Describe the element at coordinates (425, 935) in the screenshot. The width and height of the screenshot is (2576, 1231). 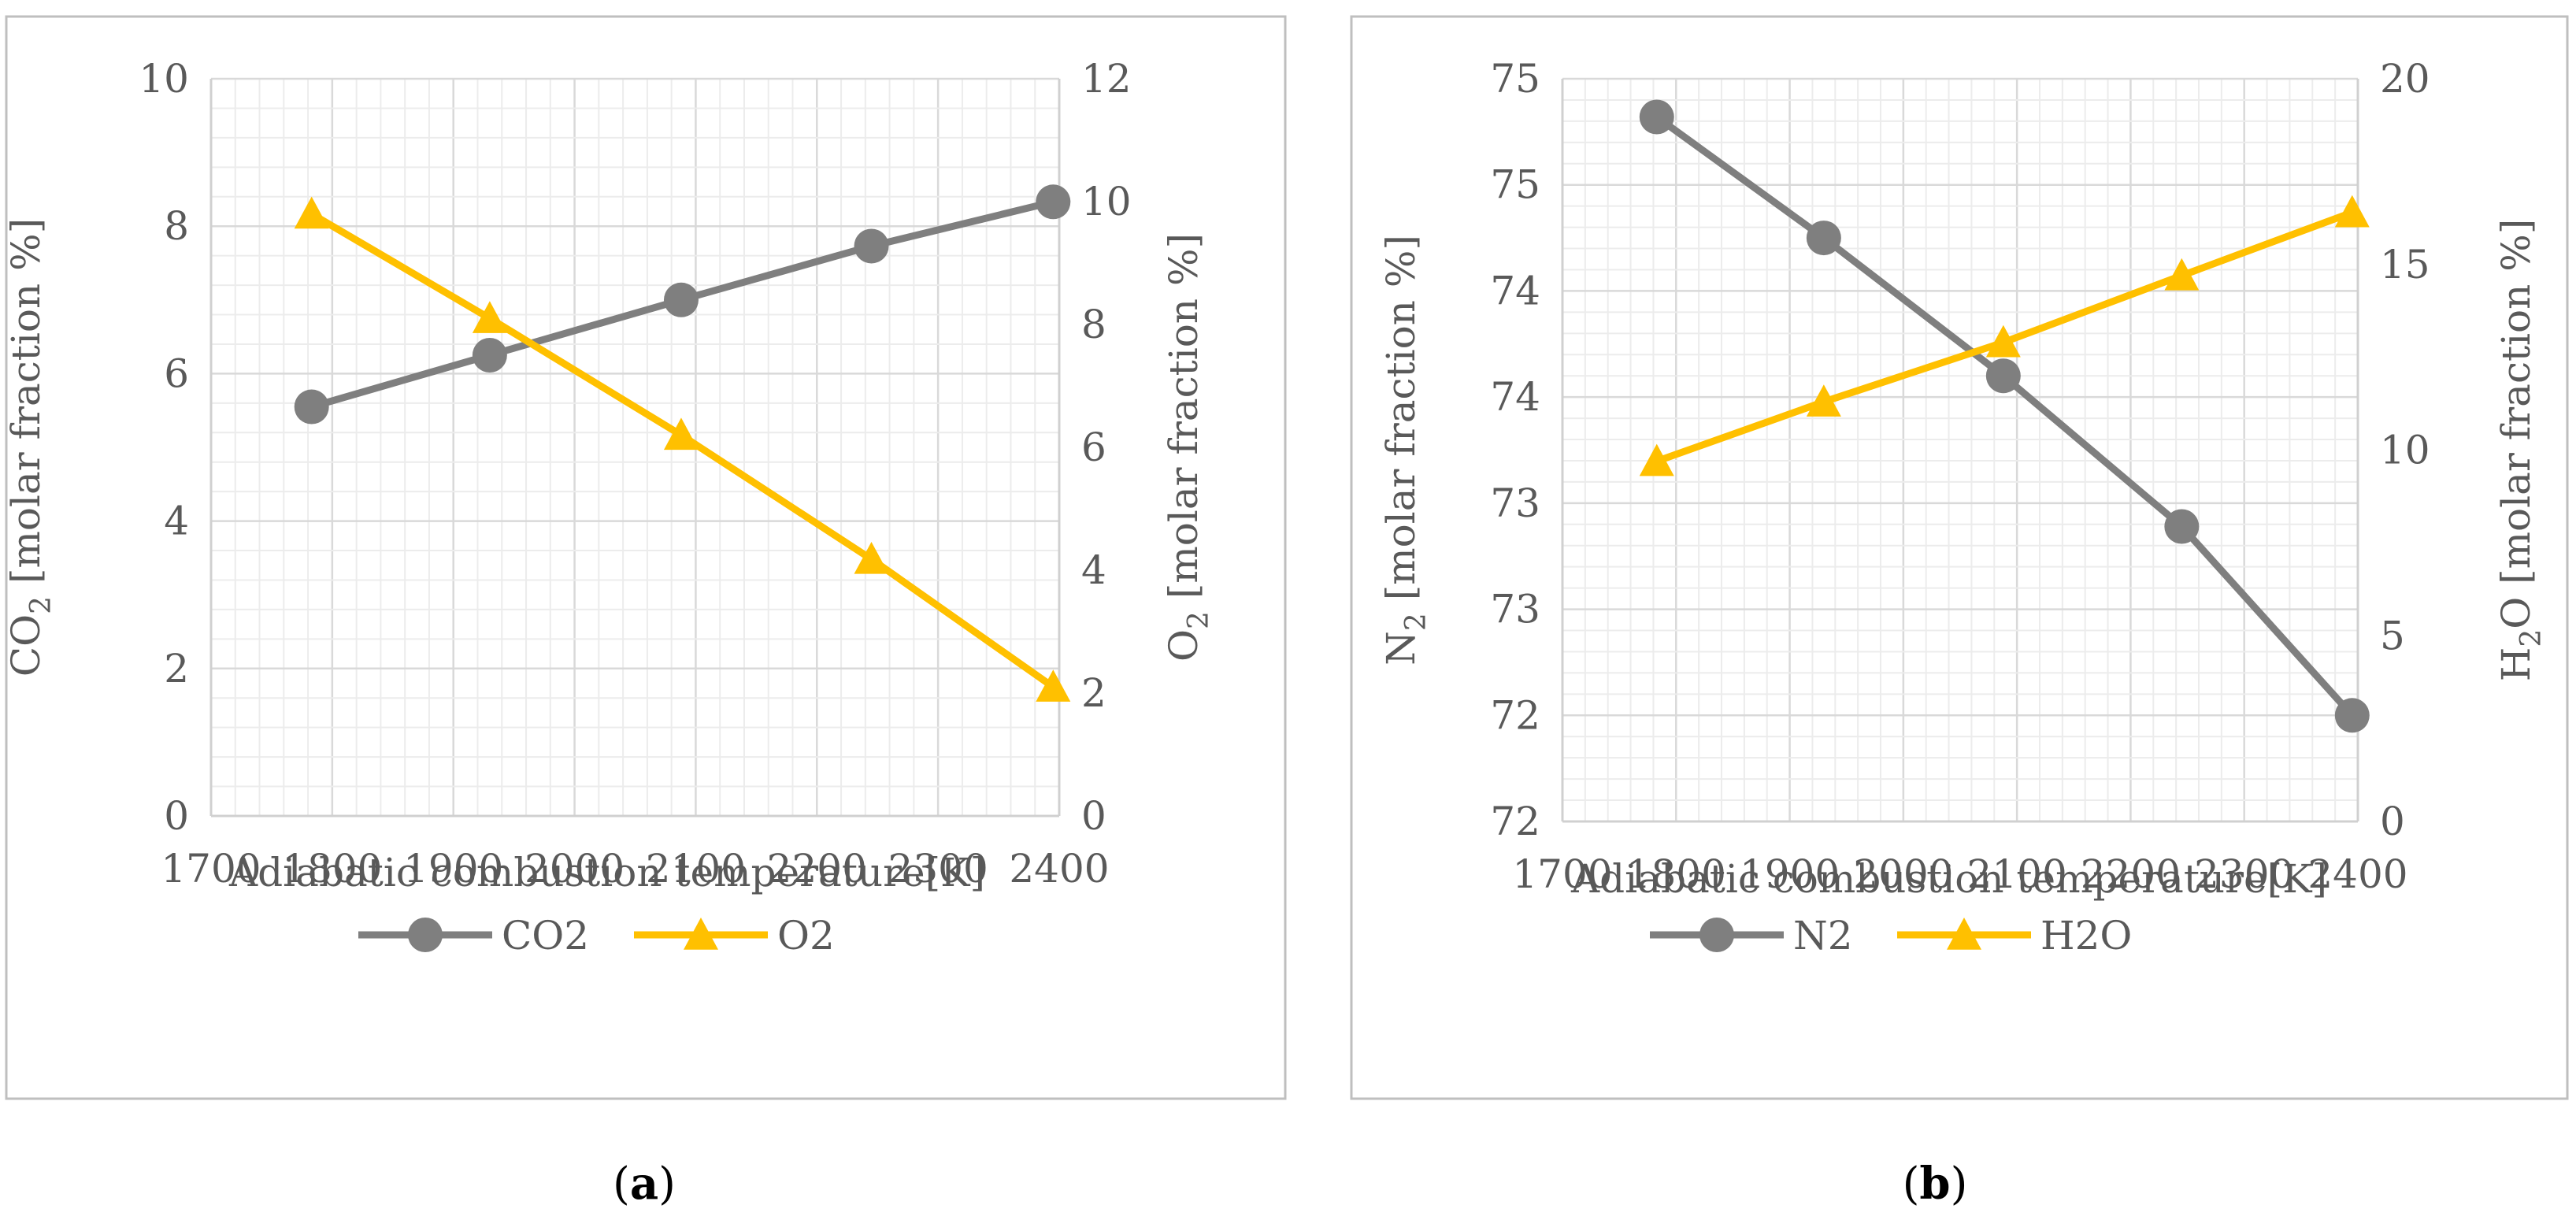
I see `legend-marker-CO2` at that location.